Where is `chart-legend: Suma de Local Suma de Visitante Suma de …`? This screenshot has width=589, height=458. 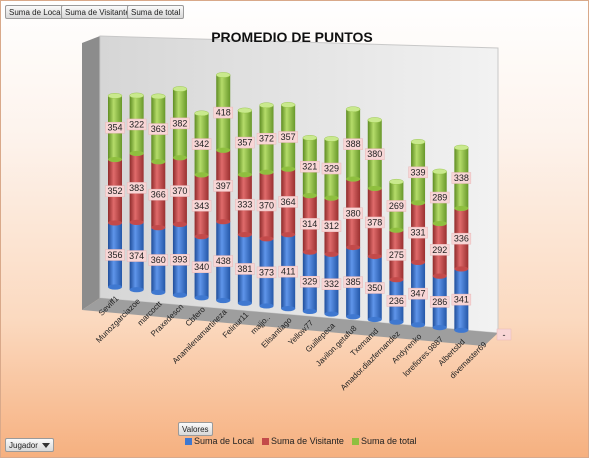 chart-legend: Suma de Local Suma de Visitante Suma de … is located at coordinates (300, 441).